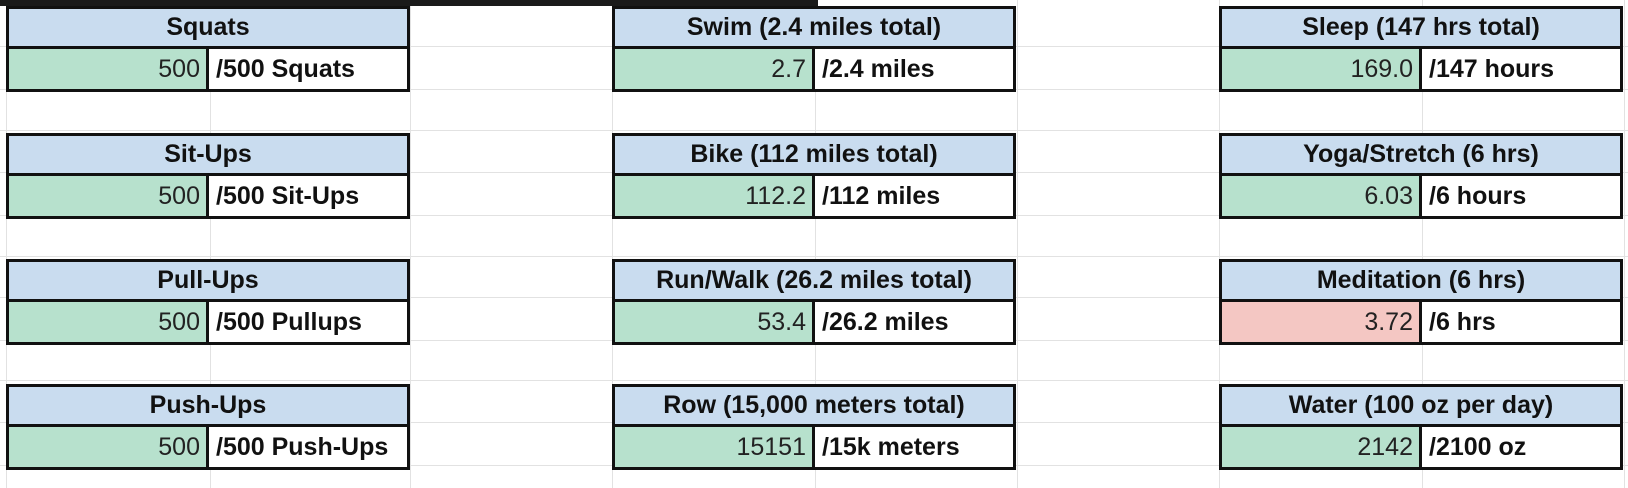 This screenshot has height=488, width=1628. I want to click on pushups-card: Push-Ups 500 /500 Push-Ups, so click(208, 427).